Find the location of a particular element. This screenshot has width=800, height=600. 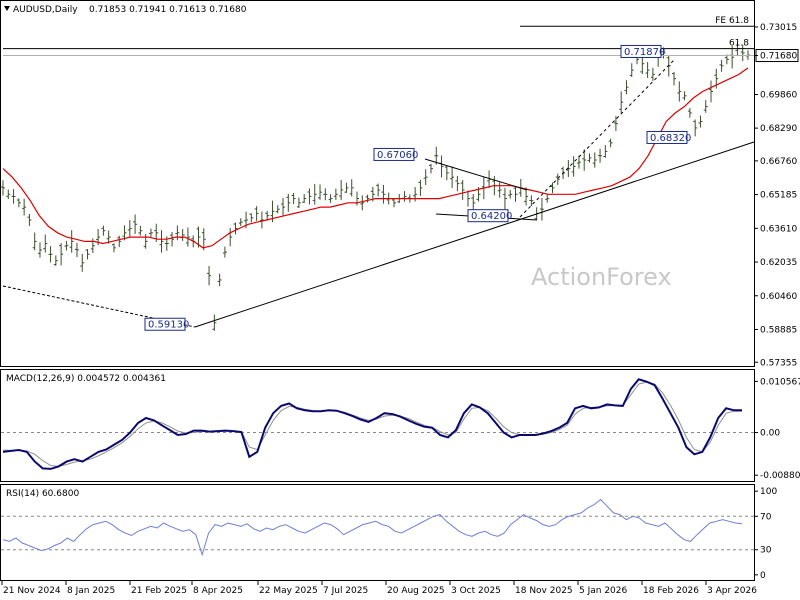

annotation-label: 0.67060 is located at coordinates (397, 155).